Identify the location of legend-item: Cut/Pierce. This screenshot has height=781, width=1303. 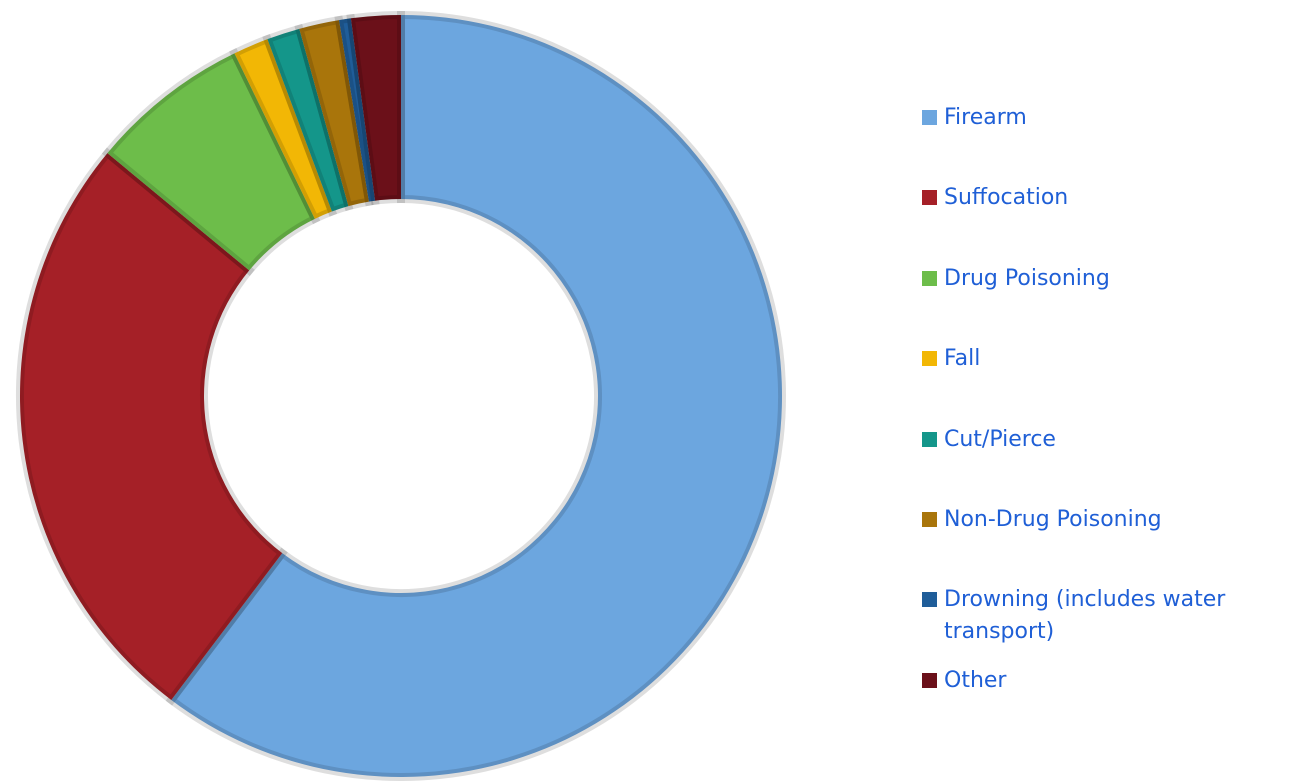
(1107, 440).